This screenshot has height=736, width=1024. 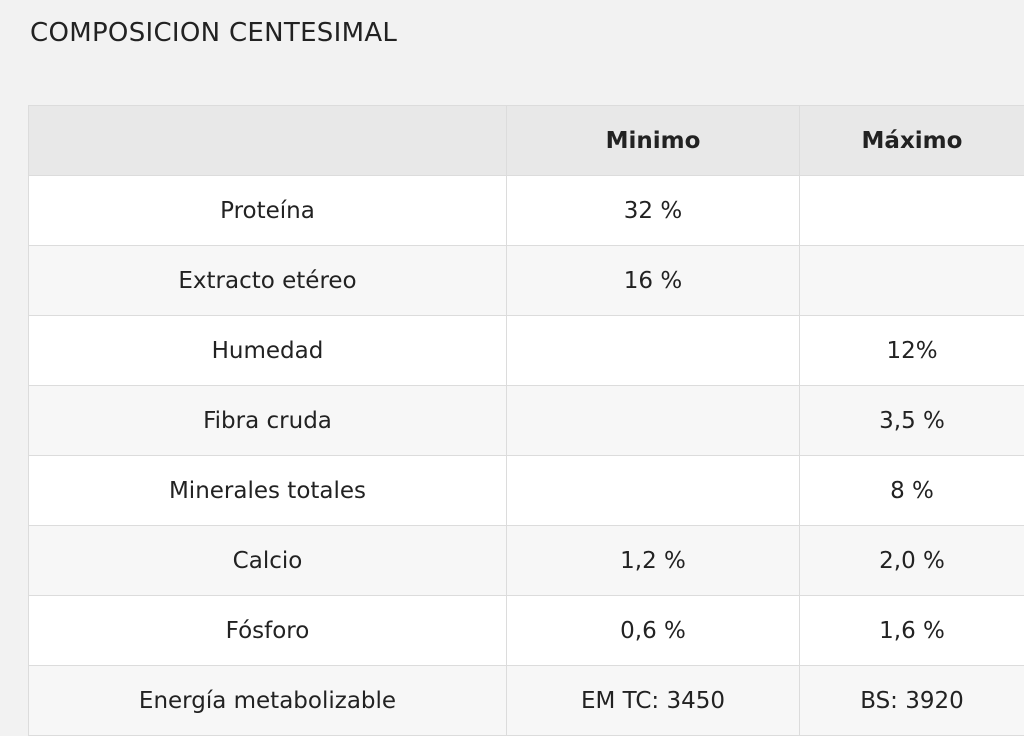 I want to click on value-cell: 0,6 %, so click(x=653, y=631).